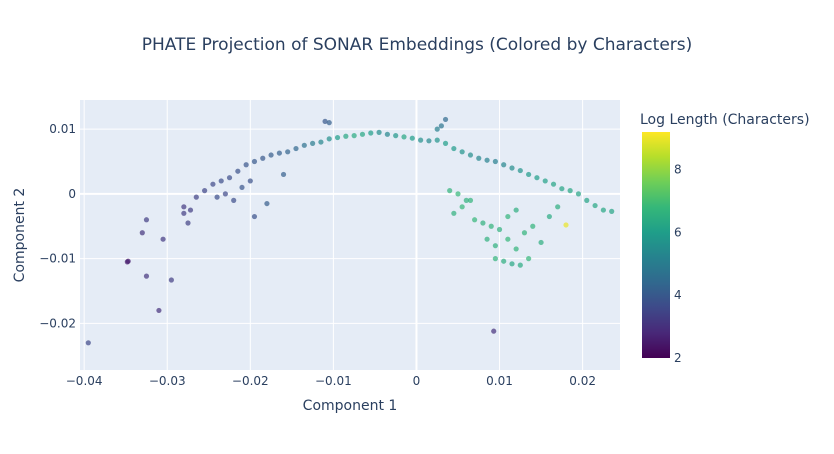  What do you see at coordinates (167, 381) in the screenshot?
I see `x-tick-label: −0.03` at bounding box center [167, 381].